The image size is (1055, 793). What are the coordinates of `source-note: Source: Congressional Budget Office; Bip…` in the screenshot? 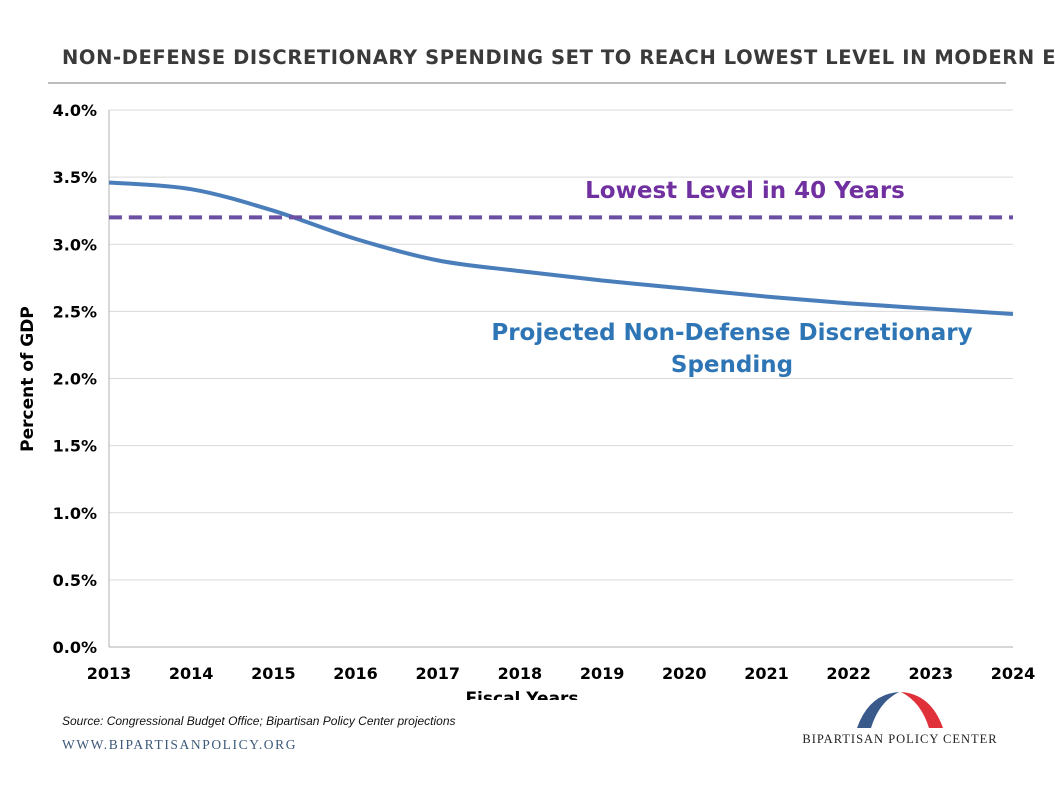 It's located at (259, 721).